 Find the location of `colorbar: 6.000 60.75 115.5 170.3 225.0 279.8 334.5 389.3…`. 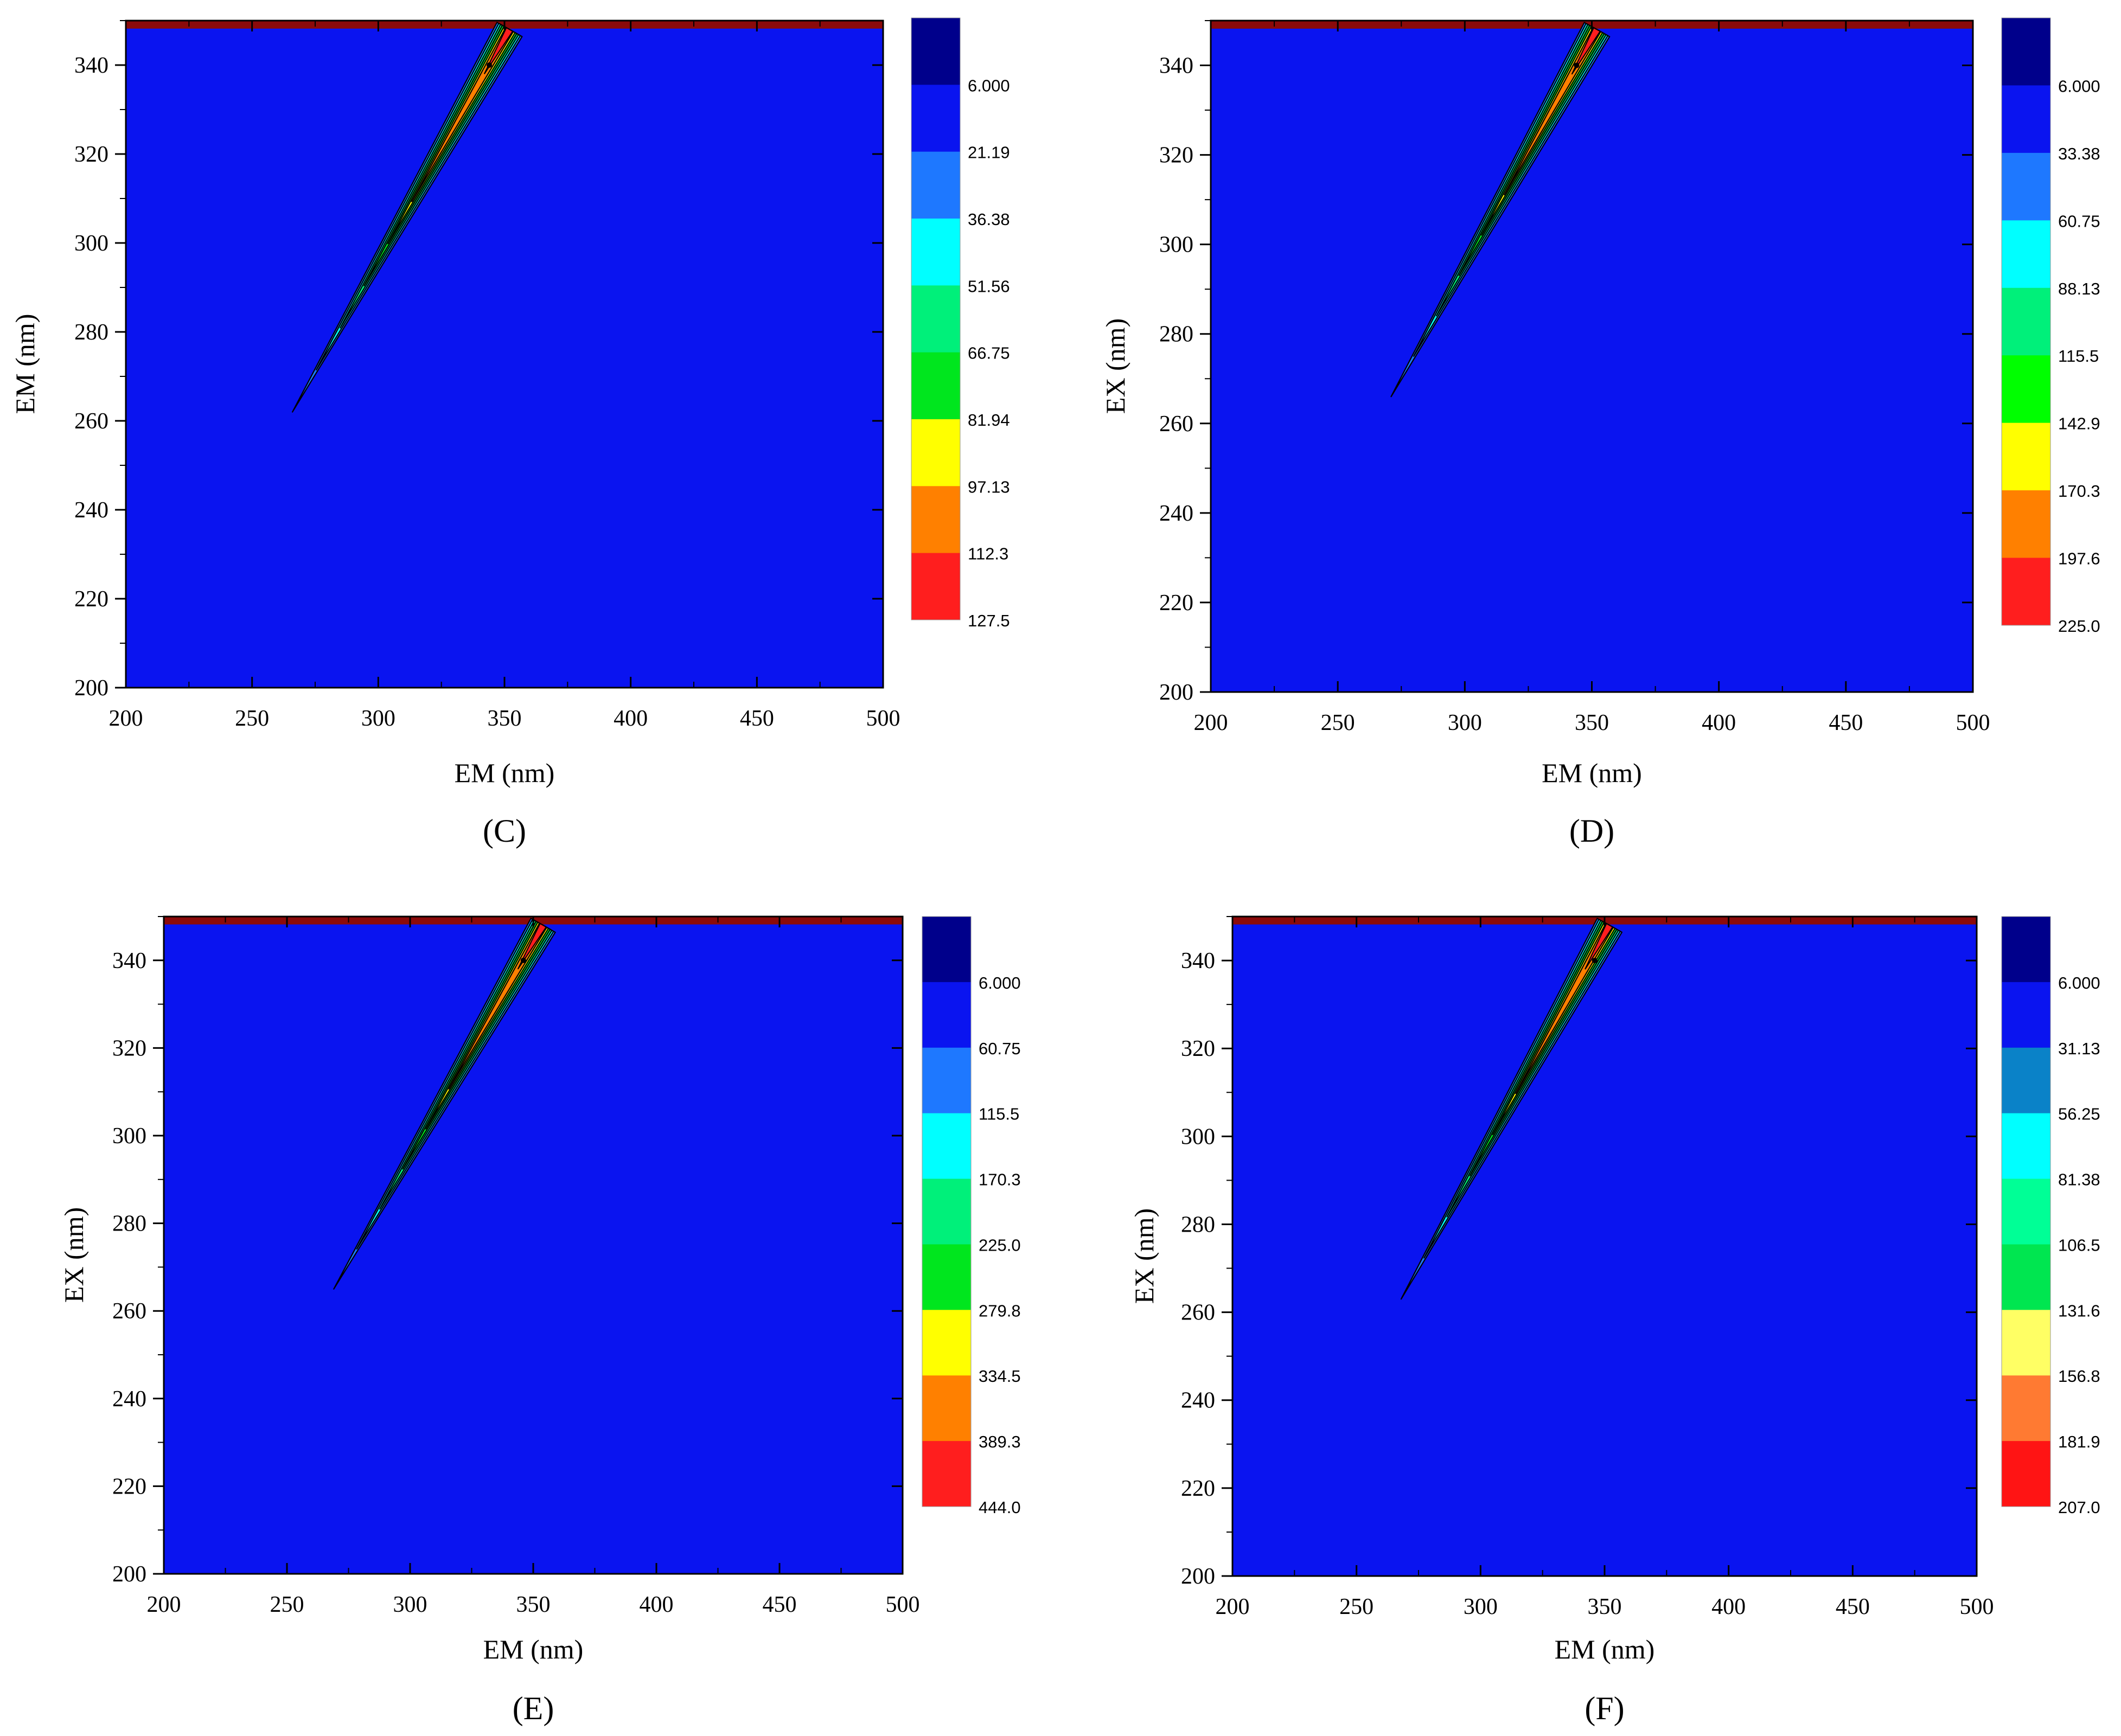

colorbar: 6.000 60.75 115.5 170.3 225.0 279.8 334.5 389.3… is located at coordinates (972, 1217).